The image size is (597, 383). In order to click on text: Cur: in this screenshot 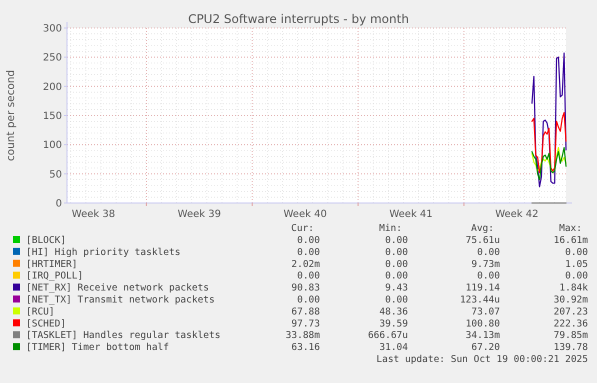, I will do `click(302, 228)`.